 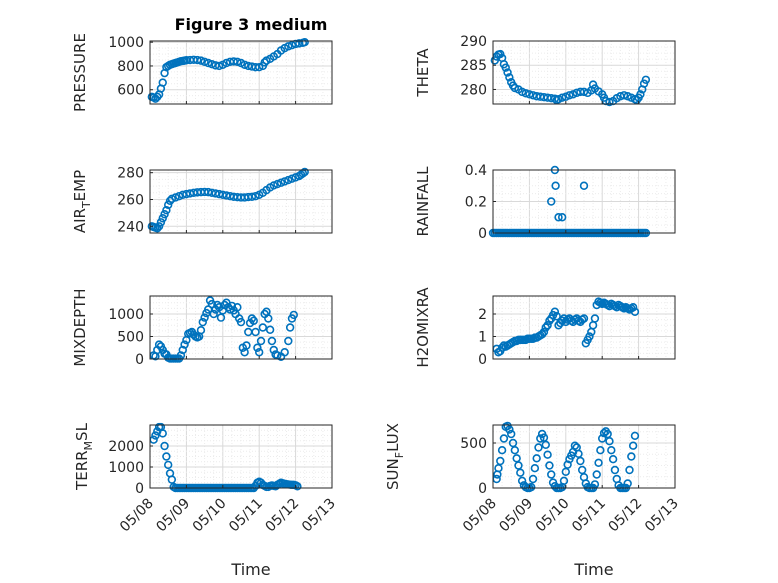 I want to click on x-tick-label: 05/10, so click(x=553, y=516).